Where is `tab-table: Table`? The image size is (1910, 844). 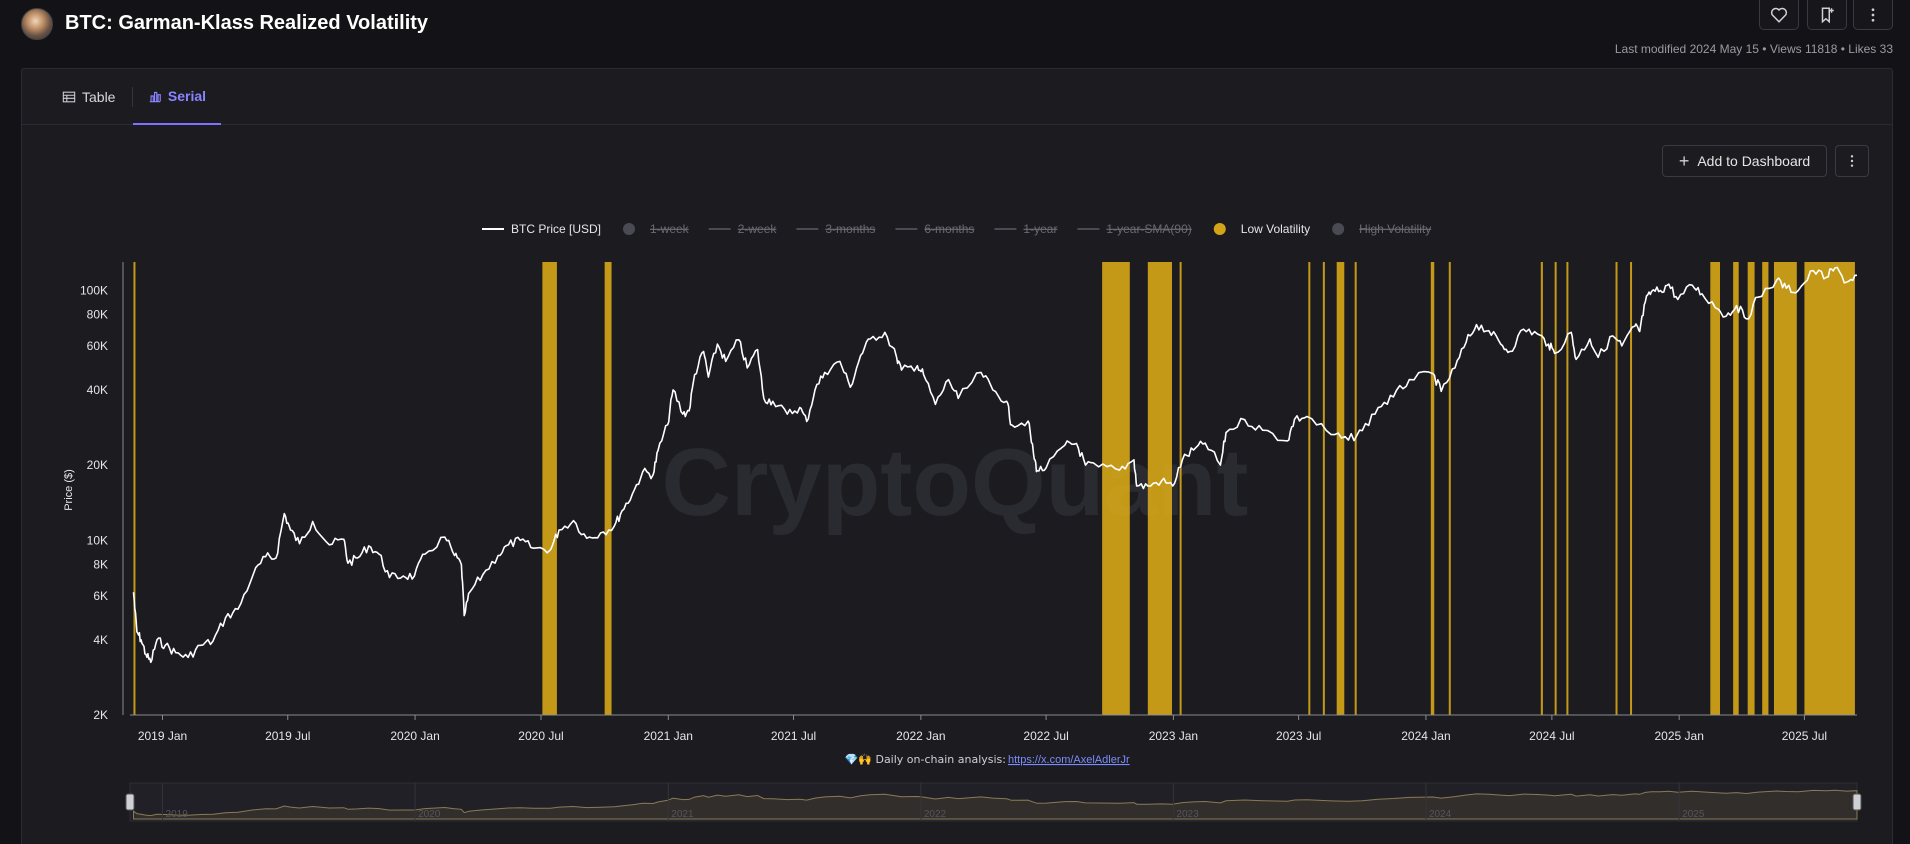
tab-table: Table is located at coordinates (100, 97).